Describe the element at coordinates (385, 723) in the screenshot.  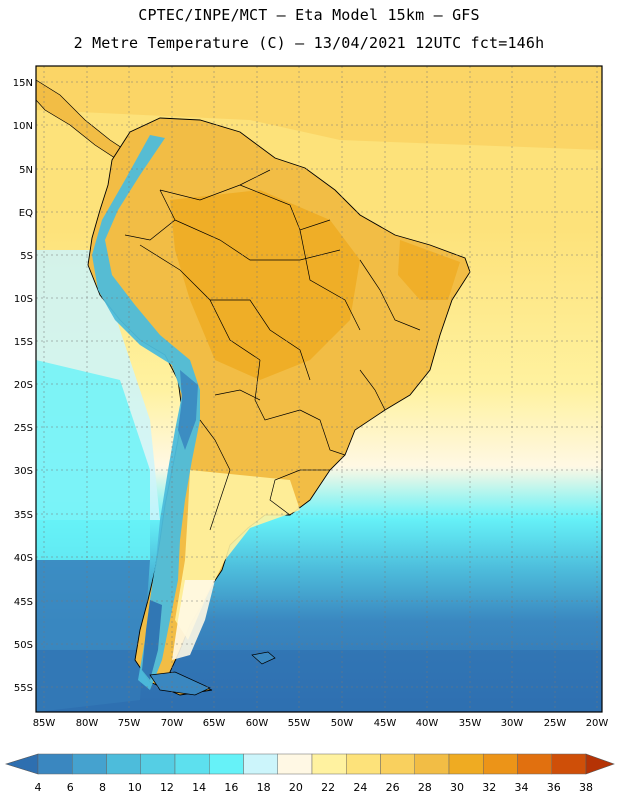
I see `lon-label: 45W` at that location.